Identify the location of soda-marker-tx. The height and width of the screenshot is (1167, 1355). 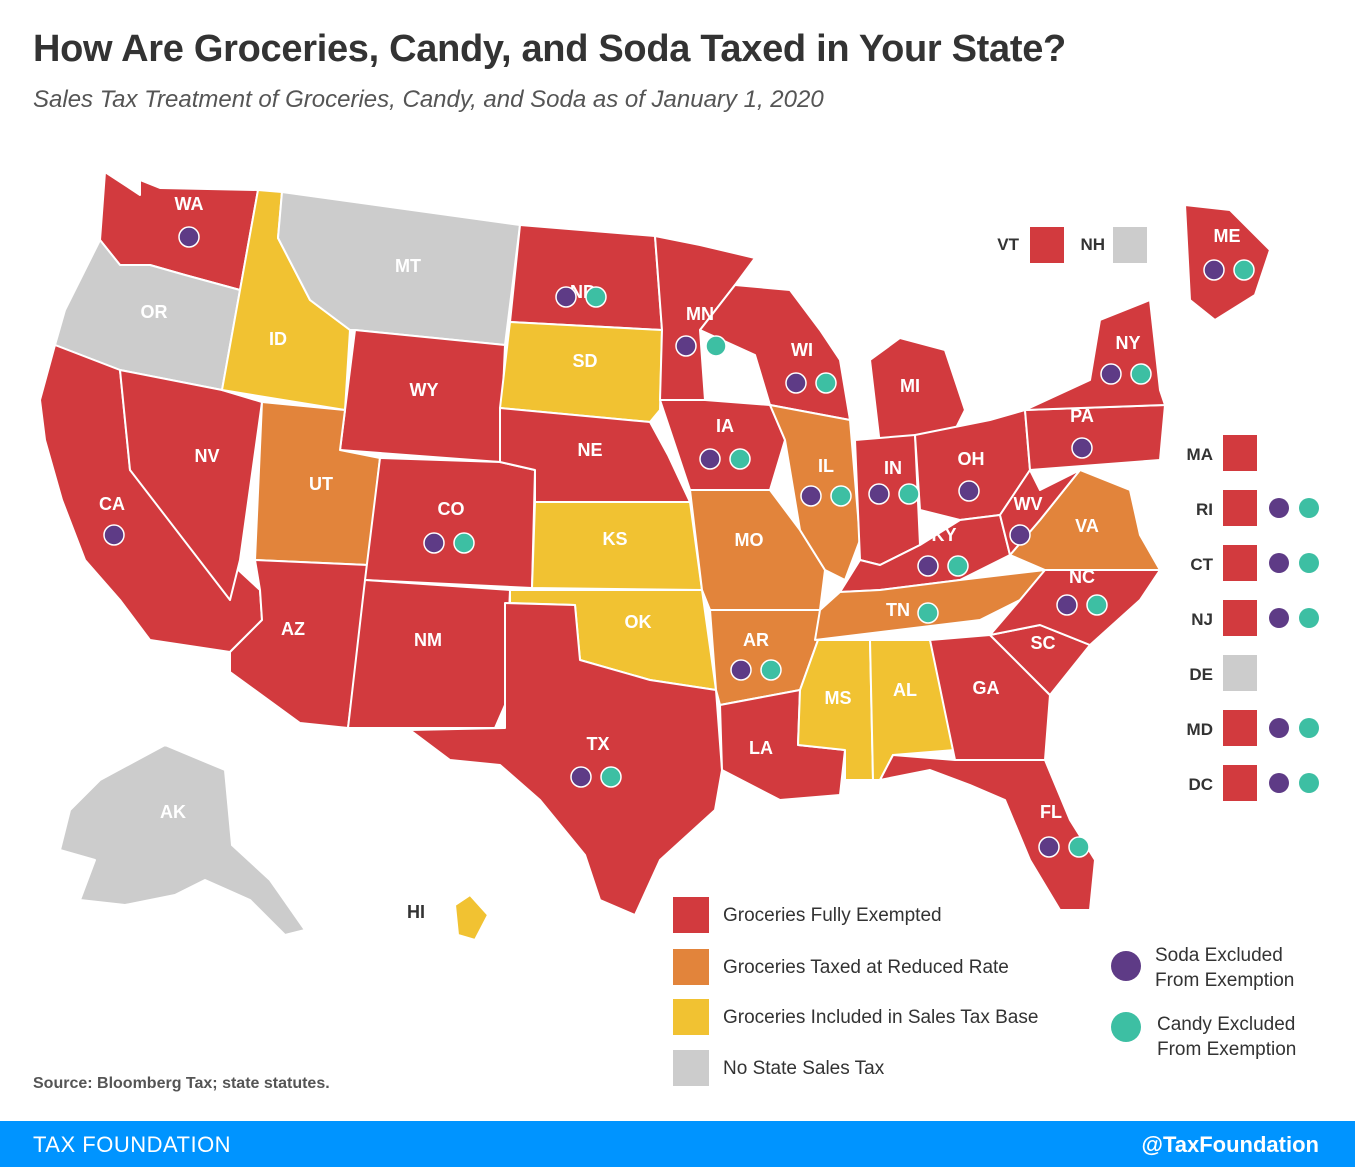
(581, 777).